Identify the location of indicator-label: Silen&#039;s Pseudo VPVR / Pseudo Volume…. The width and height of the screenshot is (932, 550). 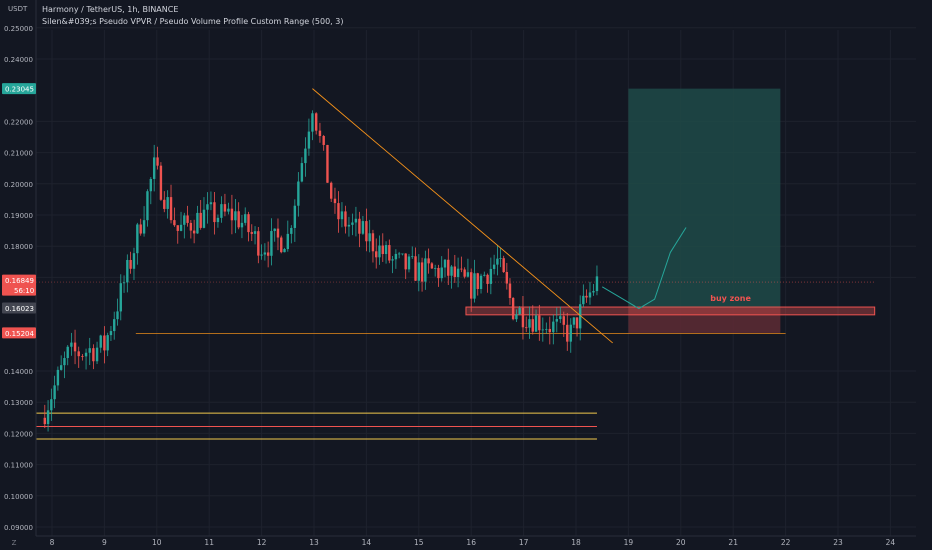
(193, 21).